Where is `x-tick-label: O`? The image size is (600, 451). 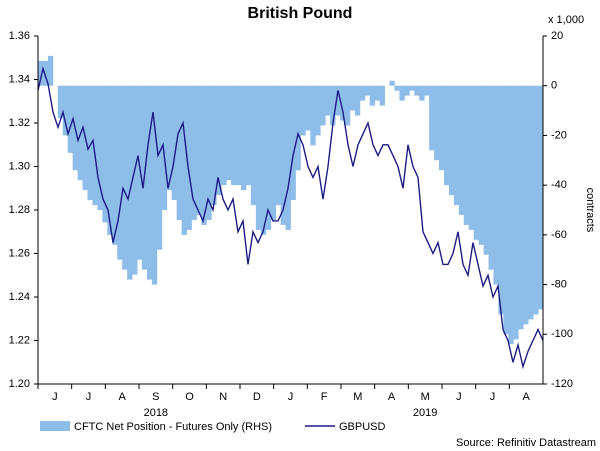
x-tick-label: O is located at coordinates (189, 397).